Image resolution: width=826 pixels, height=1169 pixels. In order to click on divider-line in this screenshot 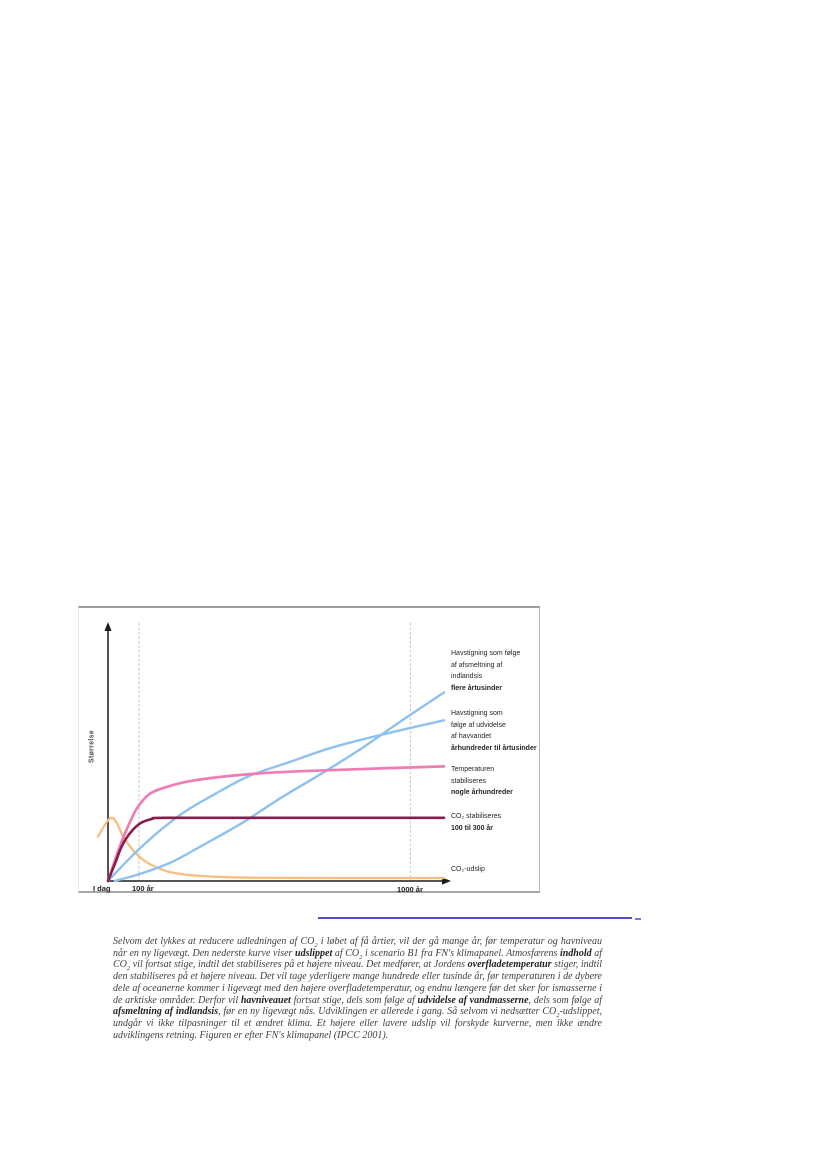, I will do `click(475, 918)`.